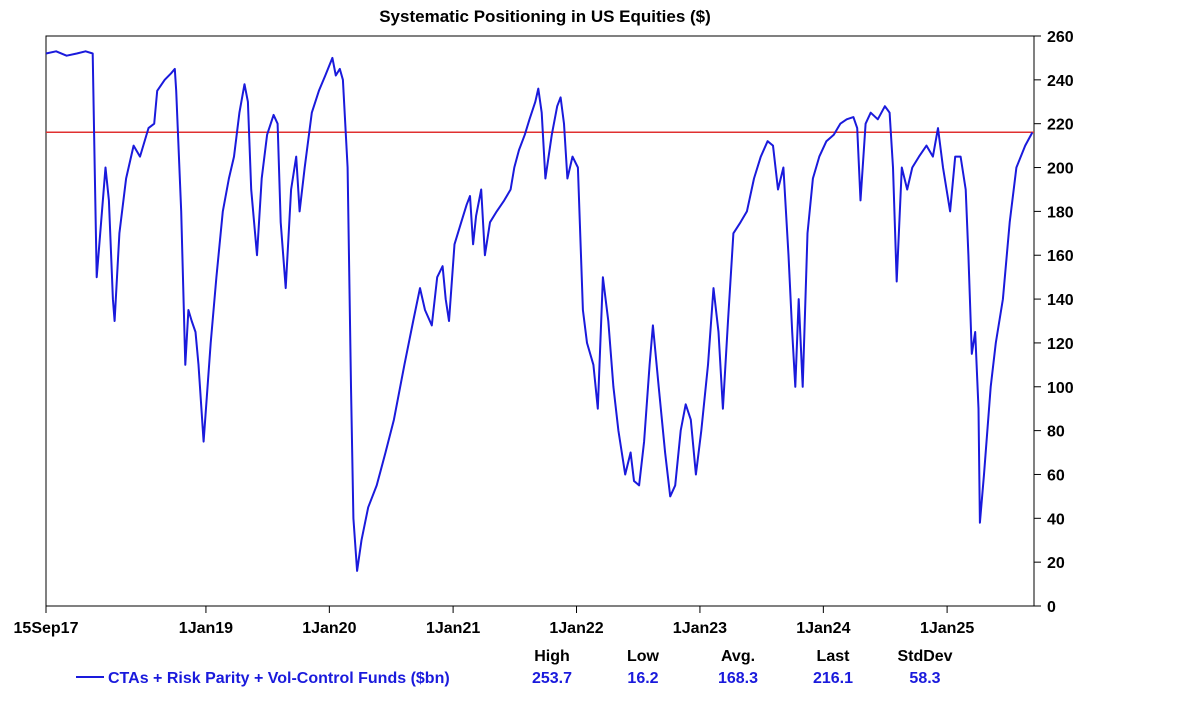 The width and height of the screenshot is (1202, 702). Describe the element at coordinates (1060, 125) in the screenshot. I see `y-tick-label: 220` at that location.